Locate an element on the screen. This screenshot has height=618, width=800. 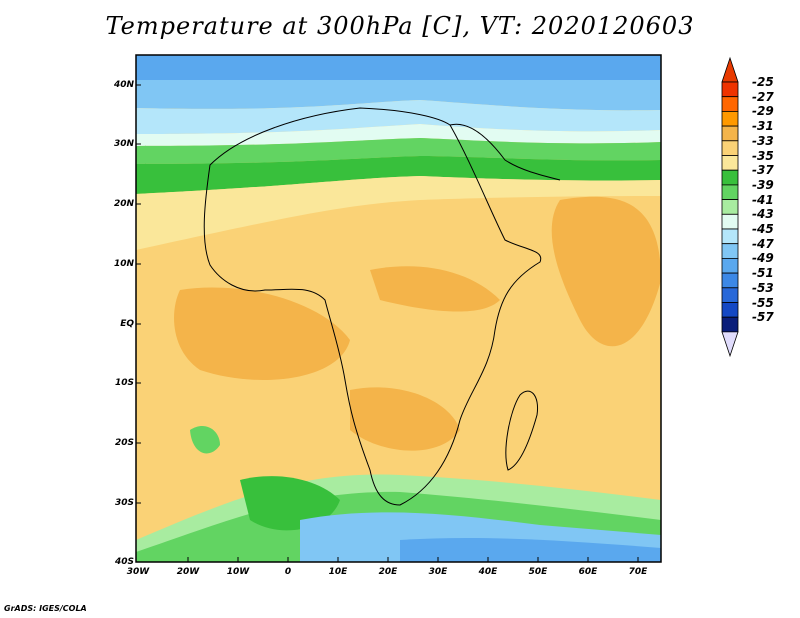
colorbar-label: -51 is located at coordinates (763, 273).